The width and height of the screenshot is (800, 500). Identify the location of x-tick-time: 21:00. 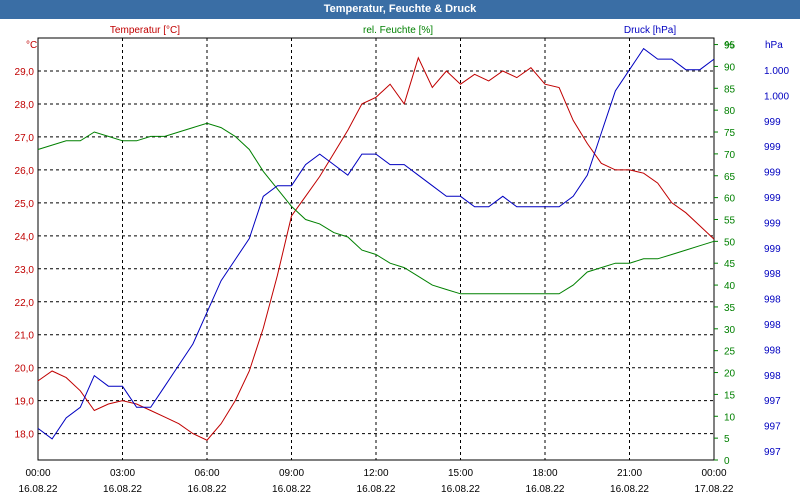
(629, 473).